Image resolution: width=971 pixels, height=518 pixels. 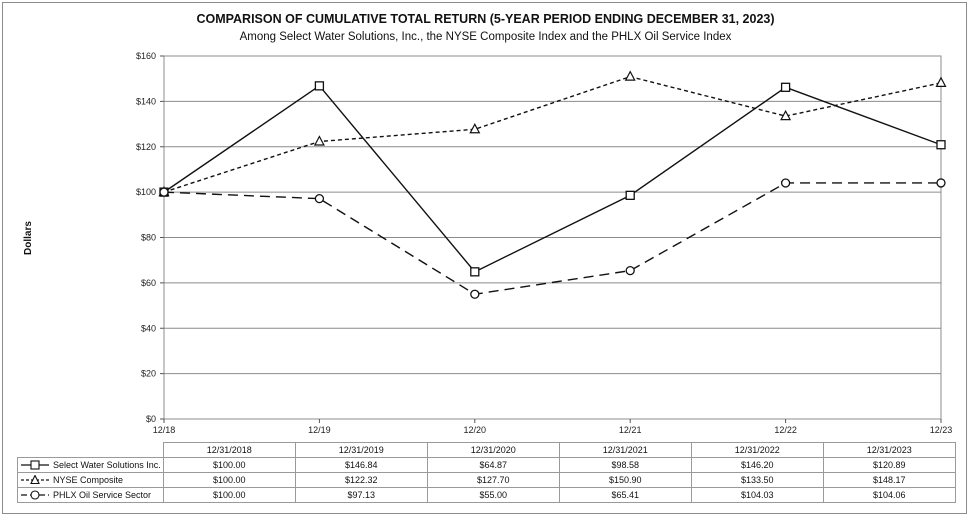 What do you see at coordinates (757, 480) in the screenshot?
I see `table-cell: $133.50` at bounding box center [757, 480].